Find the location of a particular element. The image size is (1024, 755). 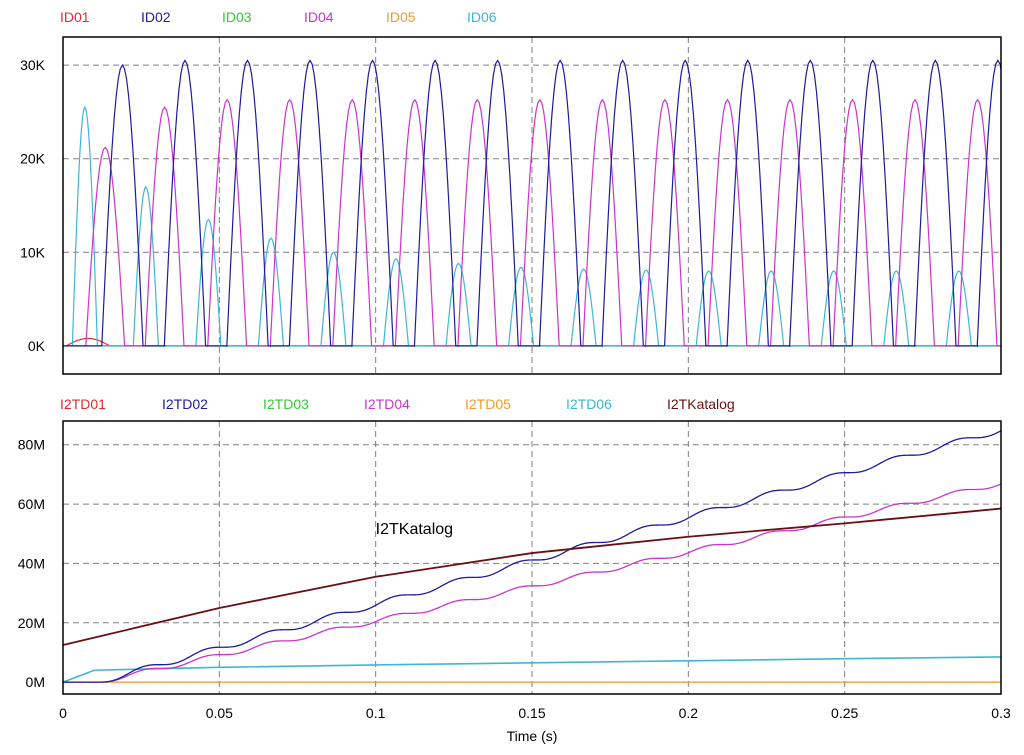

bottom-ytick-label: 40M is located at coordinates (31, 563).